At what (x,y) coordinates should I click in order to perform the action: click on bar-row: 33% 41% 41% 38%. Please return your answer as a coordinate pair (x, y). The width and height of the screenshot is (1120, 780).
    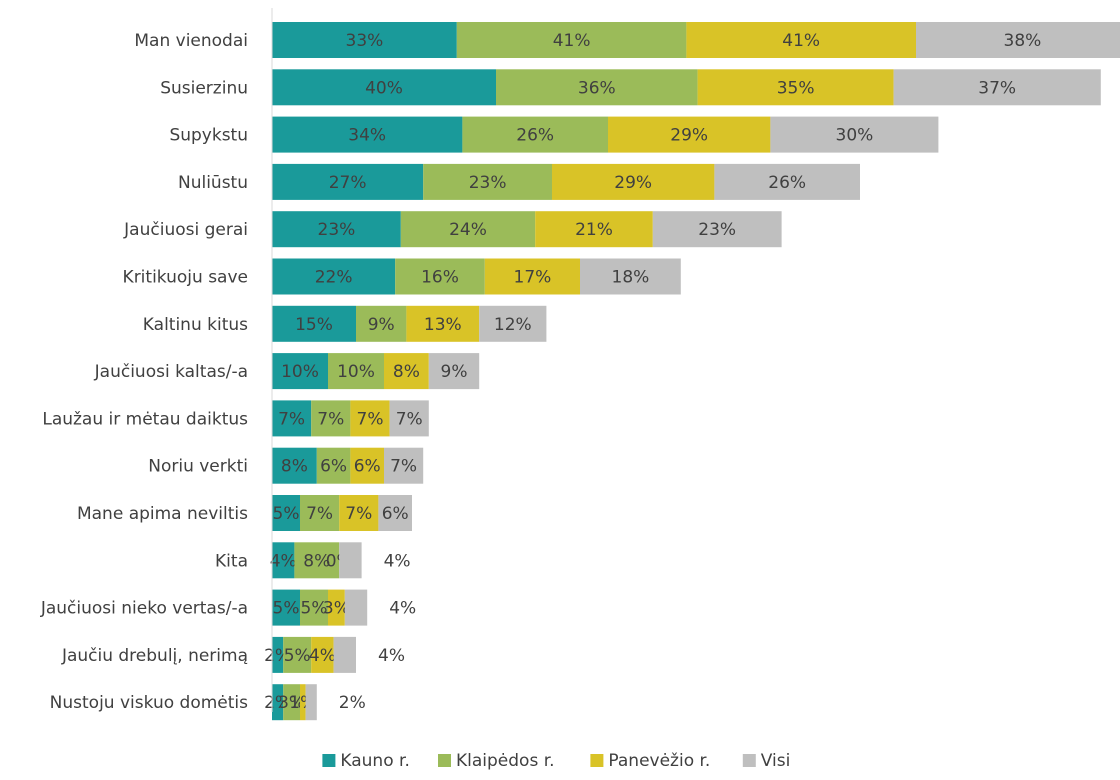
    Looking at the image, I should click on (696, 40).